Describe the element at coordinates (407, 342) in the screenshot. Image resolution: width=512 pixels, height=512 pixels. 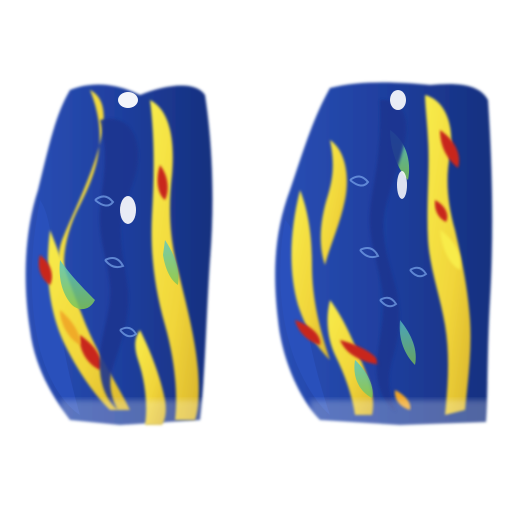
I see `right-cyan-patch-c` at that location.